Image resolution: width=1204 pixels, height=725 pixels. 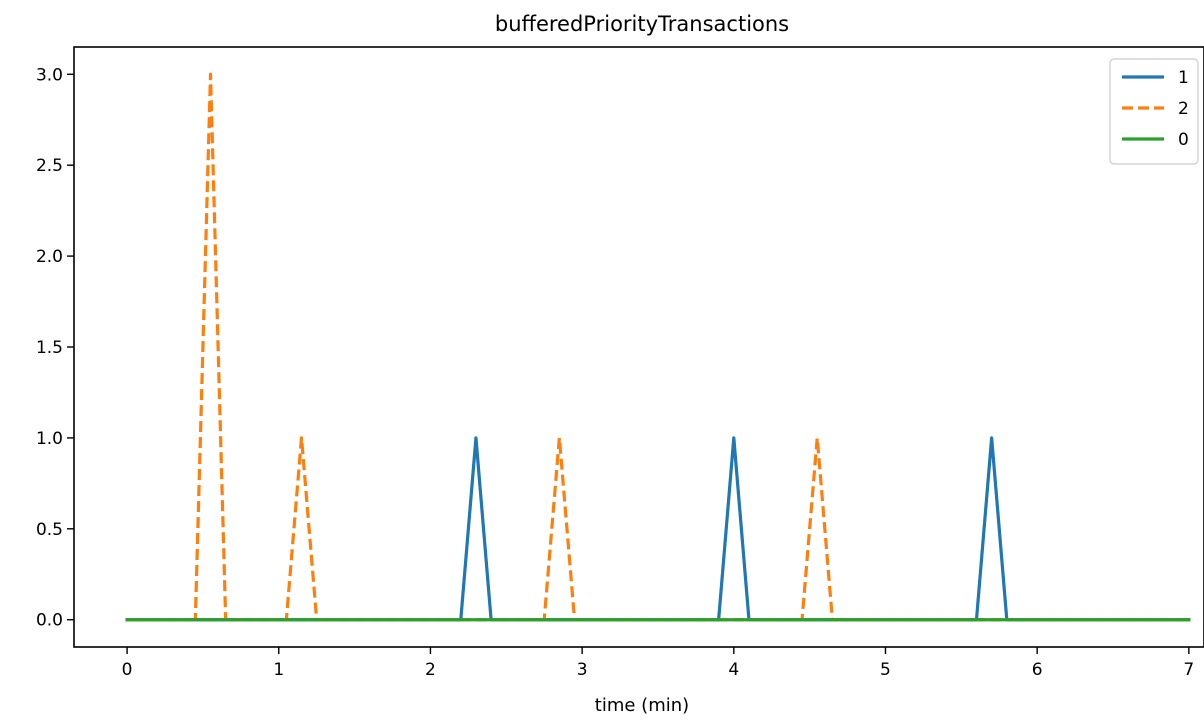 I want to click on legend-label-1: 1, so click(x=1183, y=78).